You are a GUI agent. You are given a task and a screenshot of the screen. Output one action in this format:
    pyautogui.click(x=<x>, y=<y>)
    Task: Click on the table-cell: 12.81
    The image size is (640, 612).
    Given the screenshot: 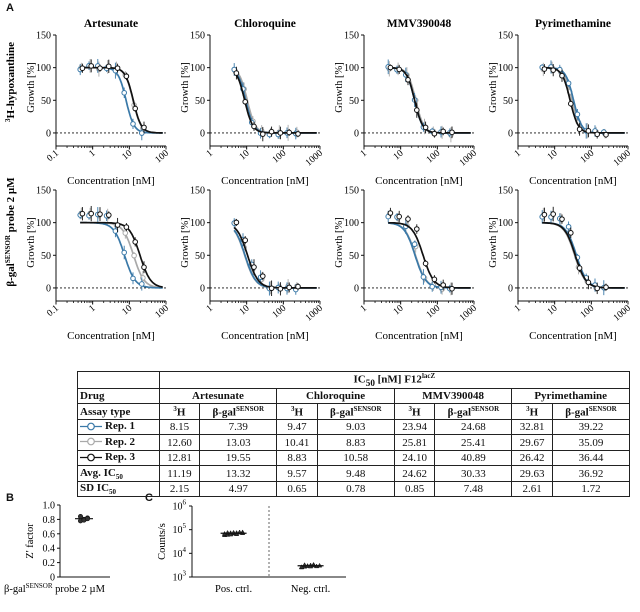 What is the action you would take?
    pyautogui.click(x=179, y=458)
    